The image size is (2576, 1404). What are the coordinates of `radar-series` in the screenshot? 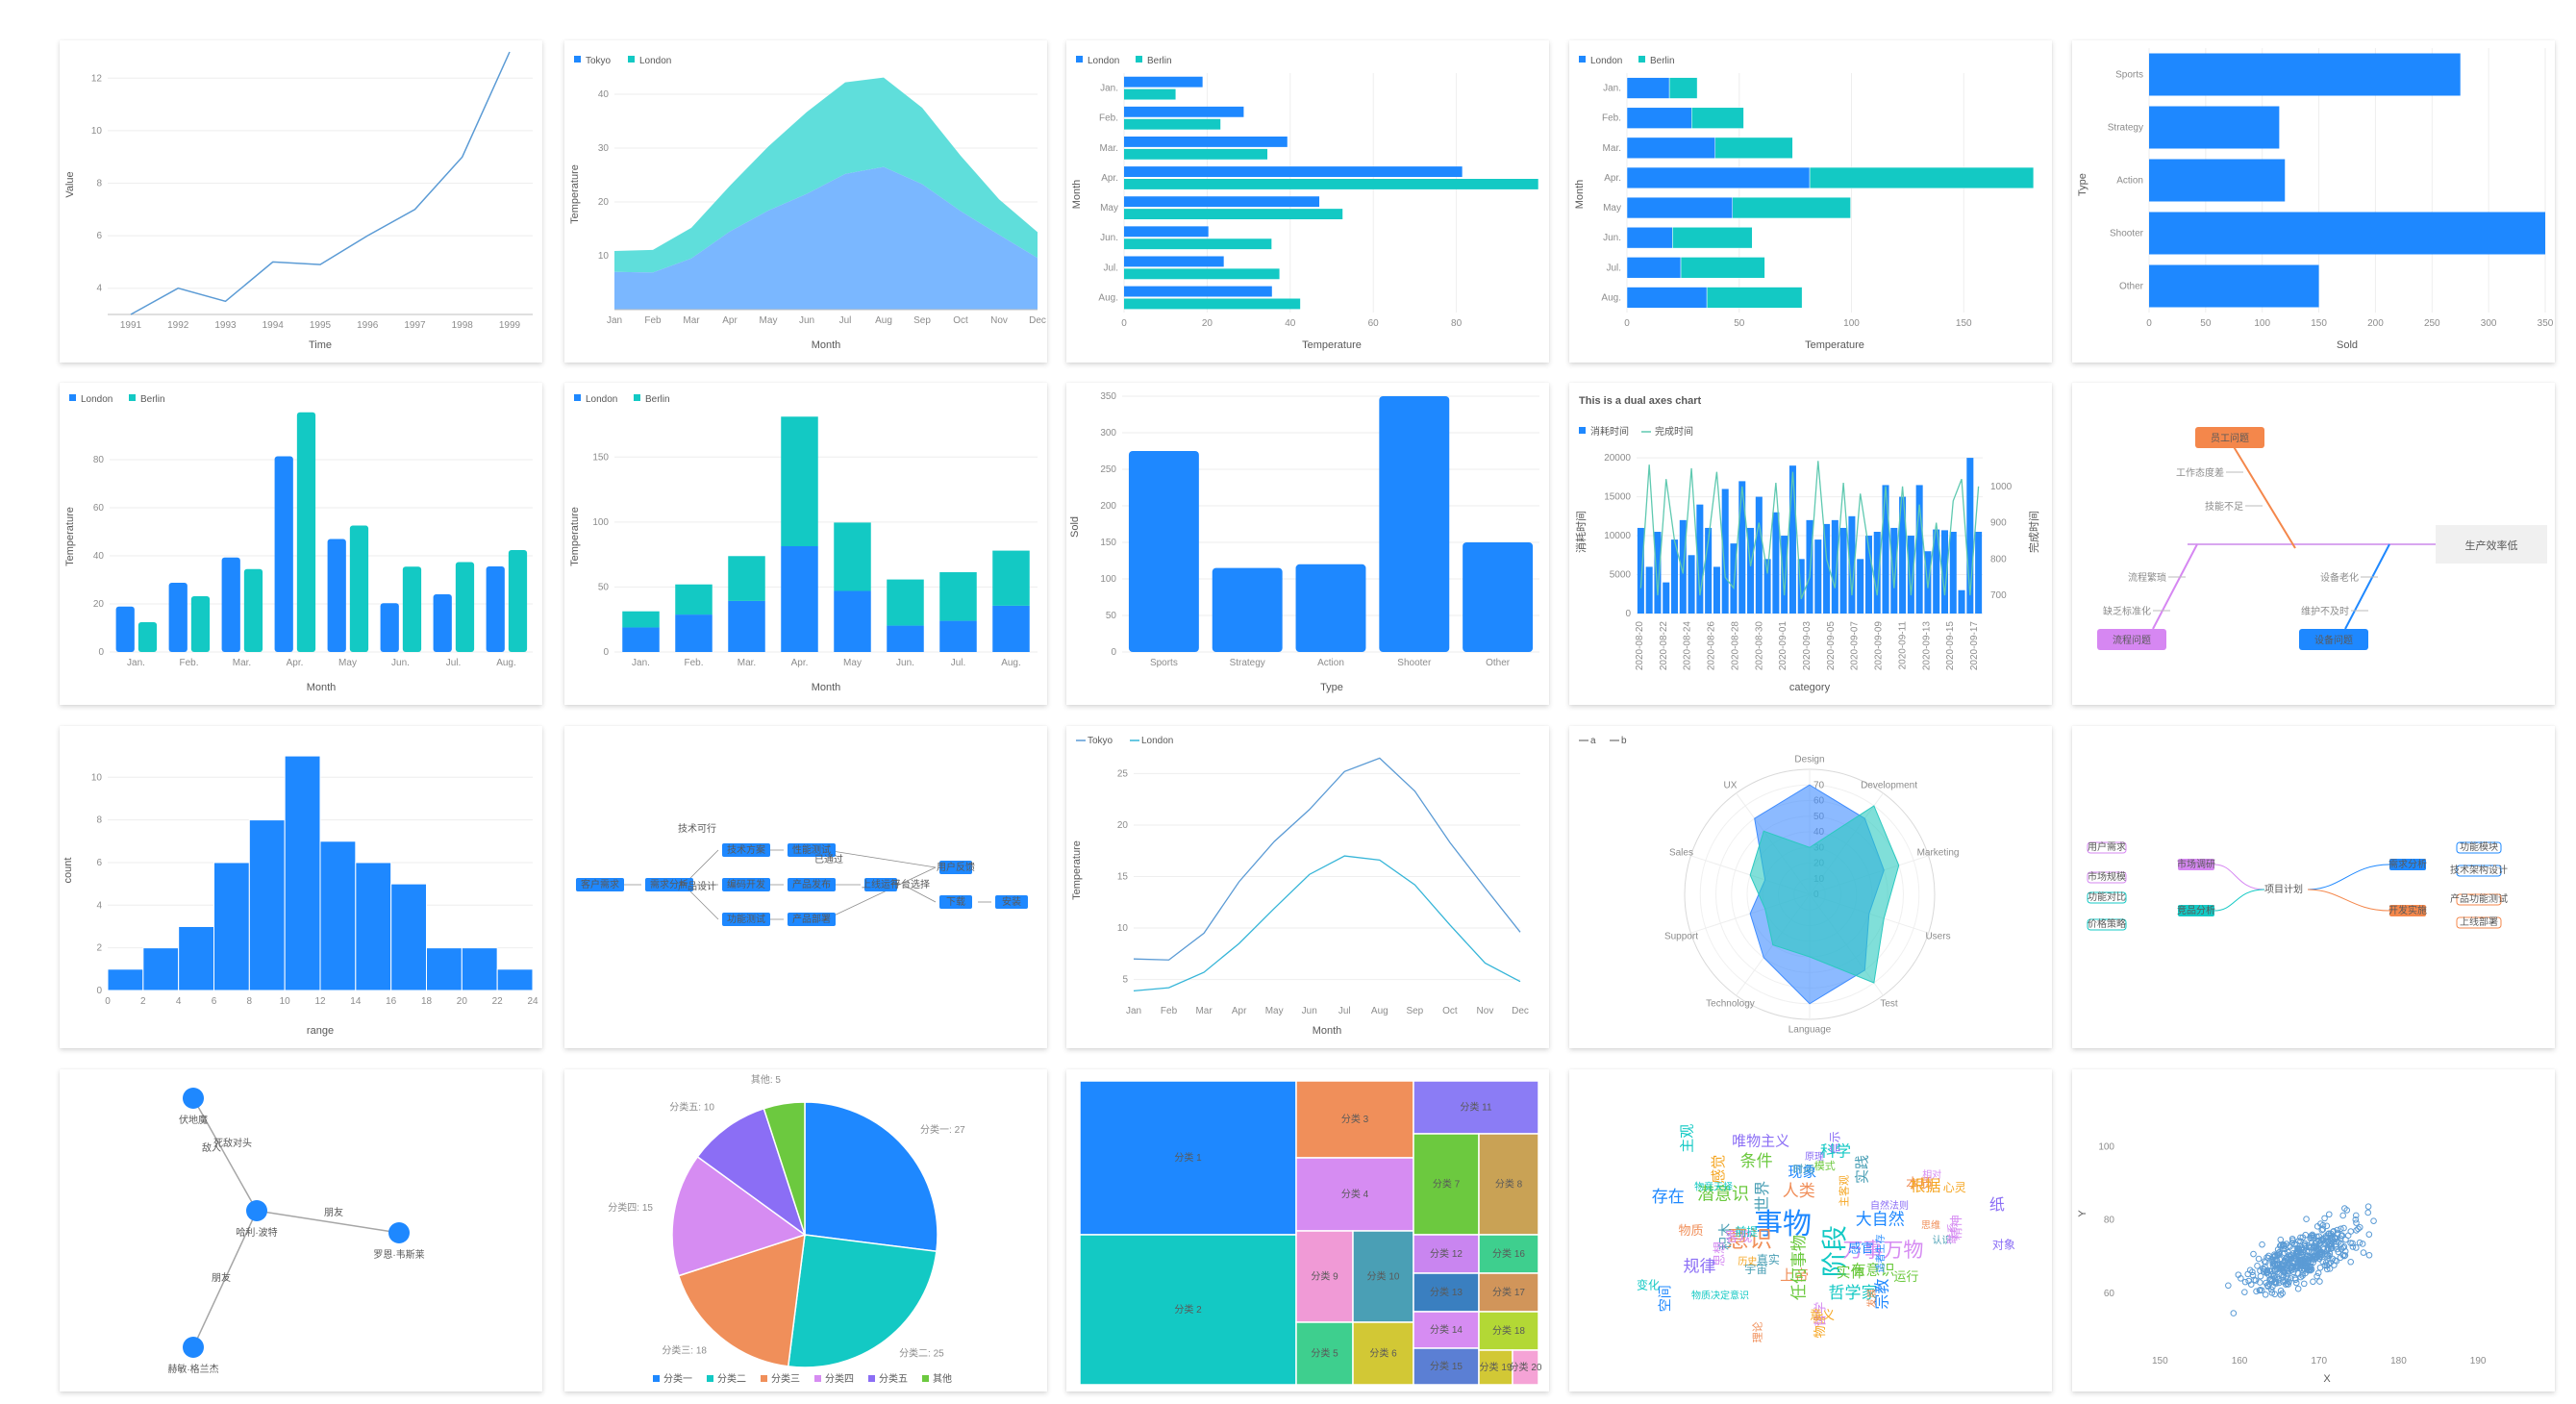 It's located at (1824, 895).